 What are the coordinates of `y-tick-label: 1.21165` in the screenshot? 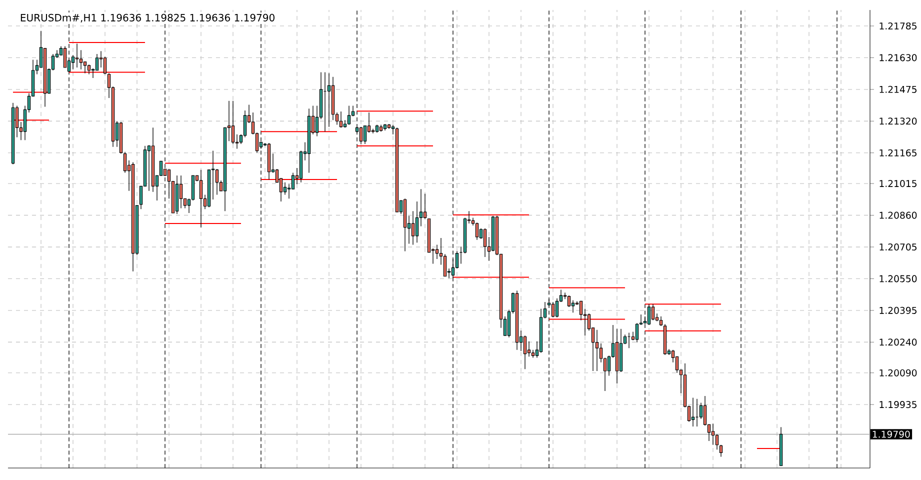 It's located at (898, 152).